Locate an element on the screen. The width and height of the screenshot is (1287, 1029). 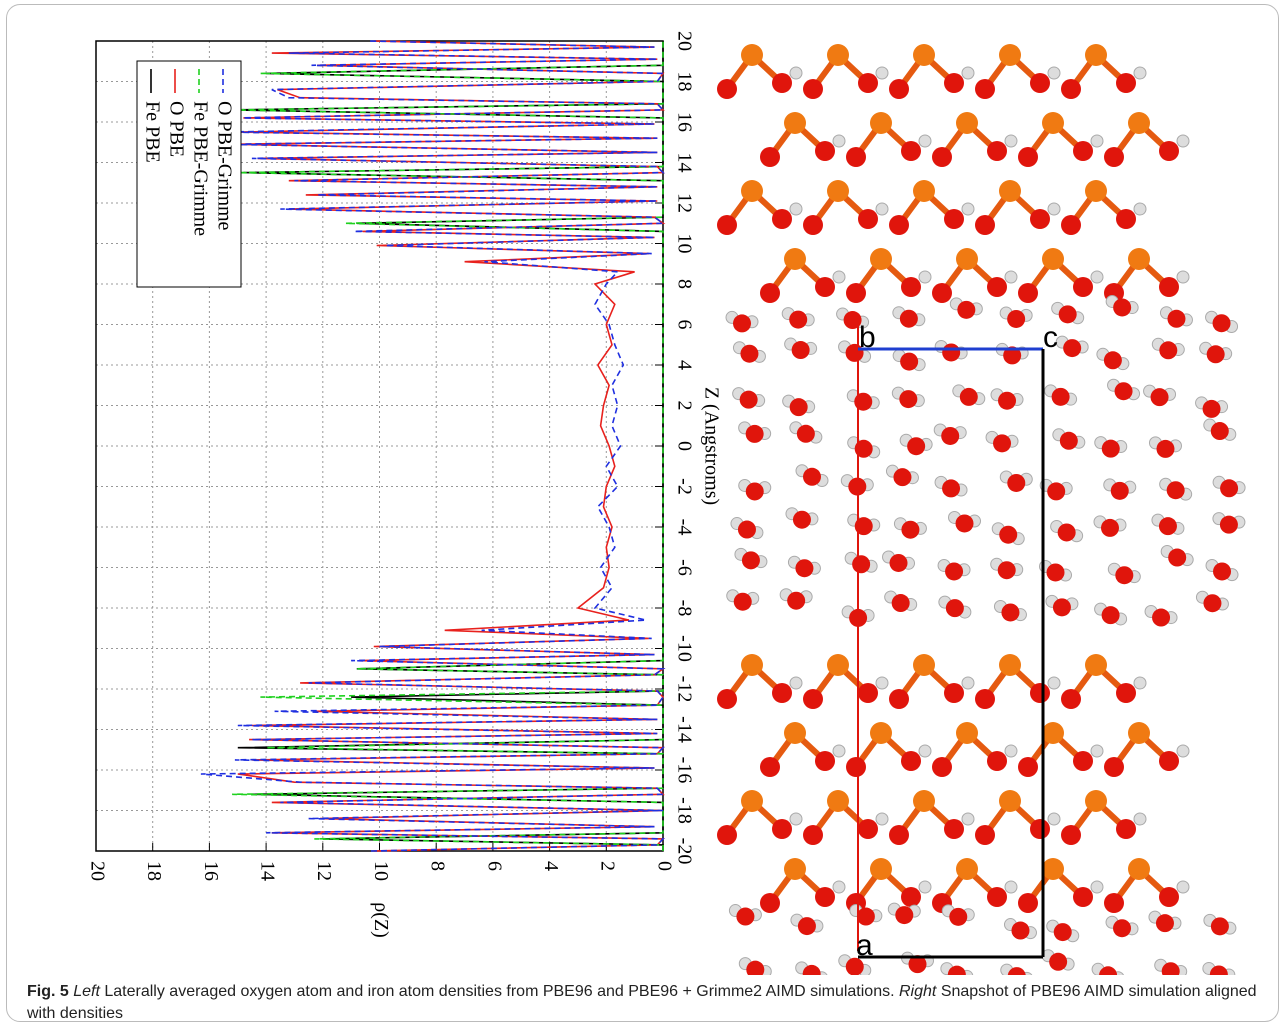
cell-label: a is located at coordinates (864, 945).